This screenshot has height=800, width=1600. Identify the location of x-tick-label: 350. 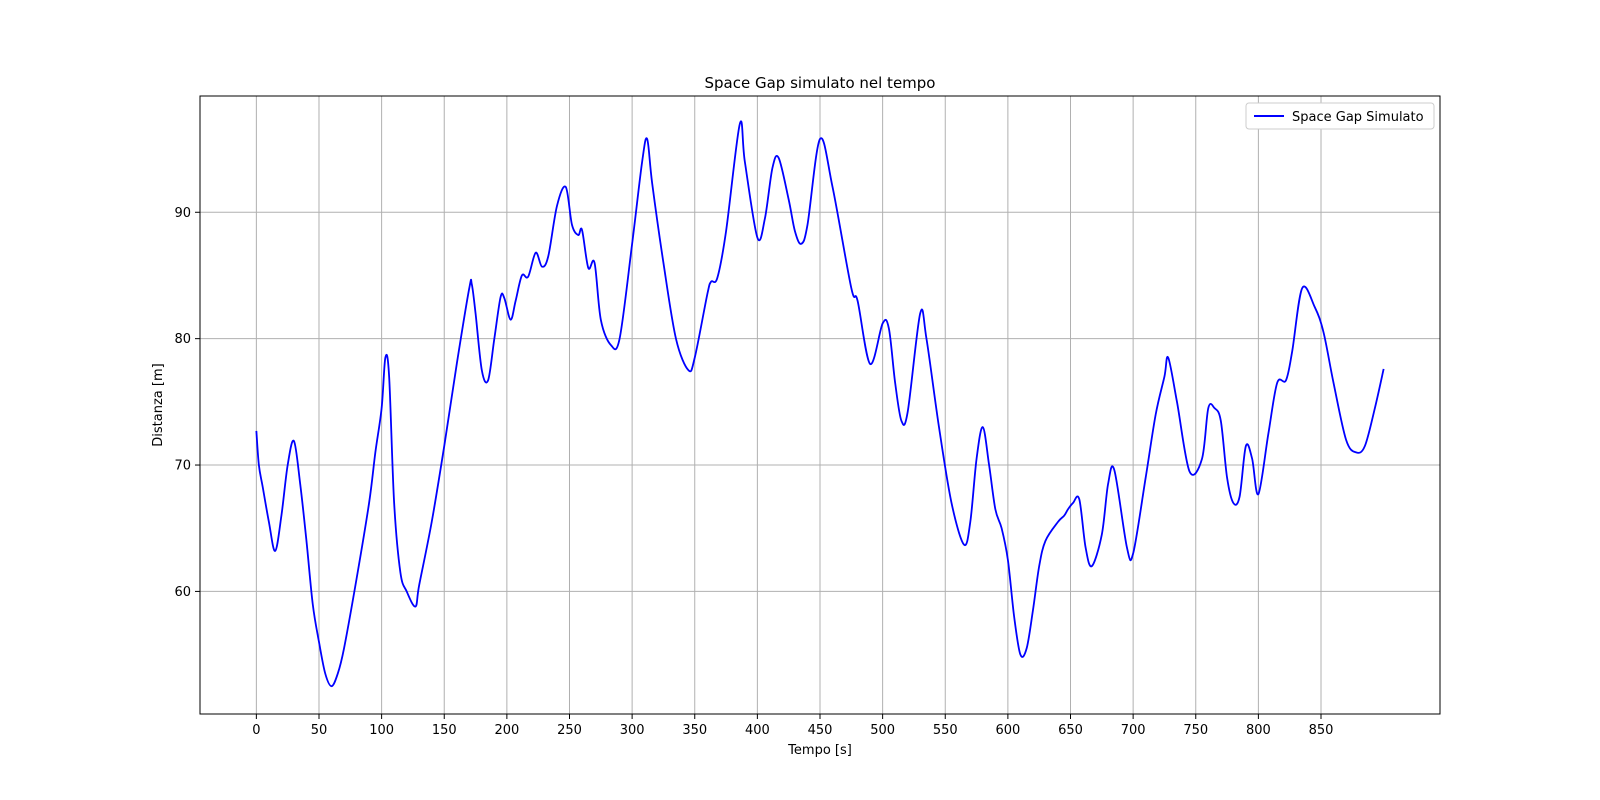
(694, 730).